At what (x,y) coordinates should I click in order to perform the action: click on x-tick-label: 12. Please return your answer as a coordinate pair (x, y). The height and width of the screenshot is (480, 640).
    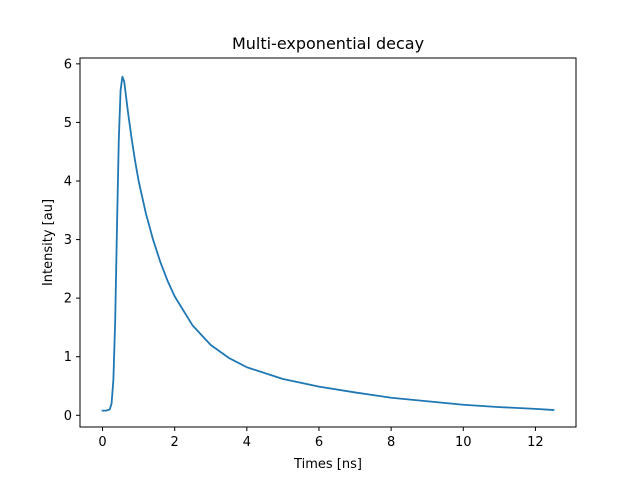
    Looking at the image, I should click on (535, 442).